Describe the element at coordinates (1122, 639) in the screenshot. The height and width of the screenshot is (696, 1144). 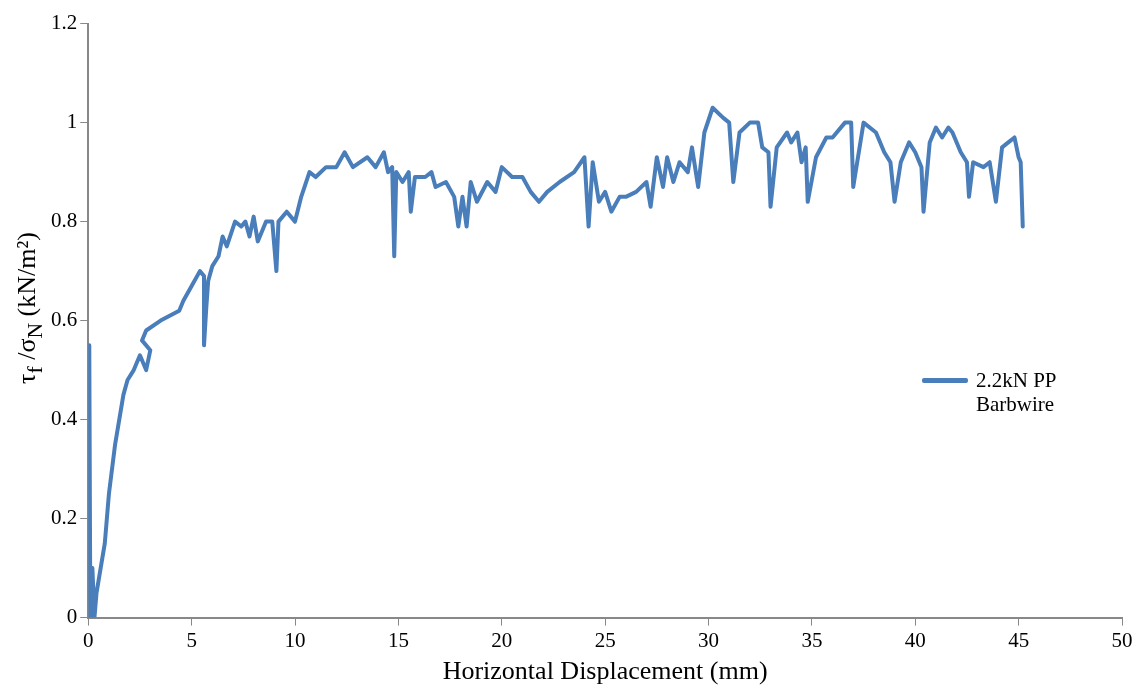
I see `x-tick-label: 50` at that location.